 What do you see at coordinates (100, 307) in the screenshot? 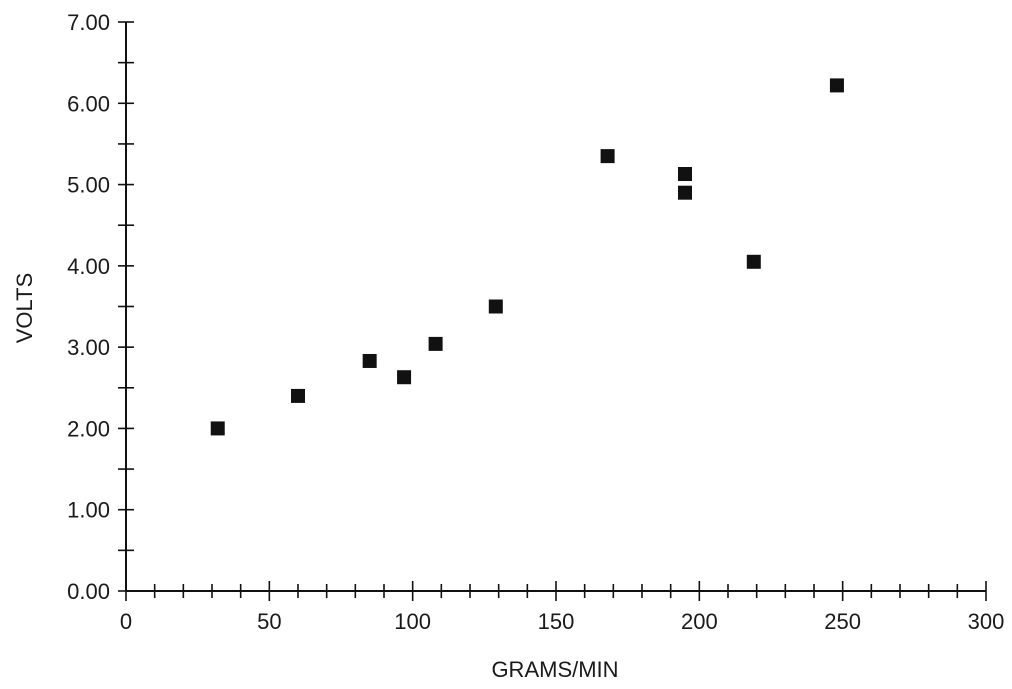
I see `y-axis: 0.00 1.00 2.00 3.00 4.00 5.00 6.00 7.00` at bounding box center [100, 307].